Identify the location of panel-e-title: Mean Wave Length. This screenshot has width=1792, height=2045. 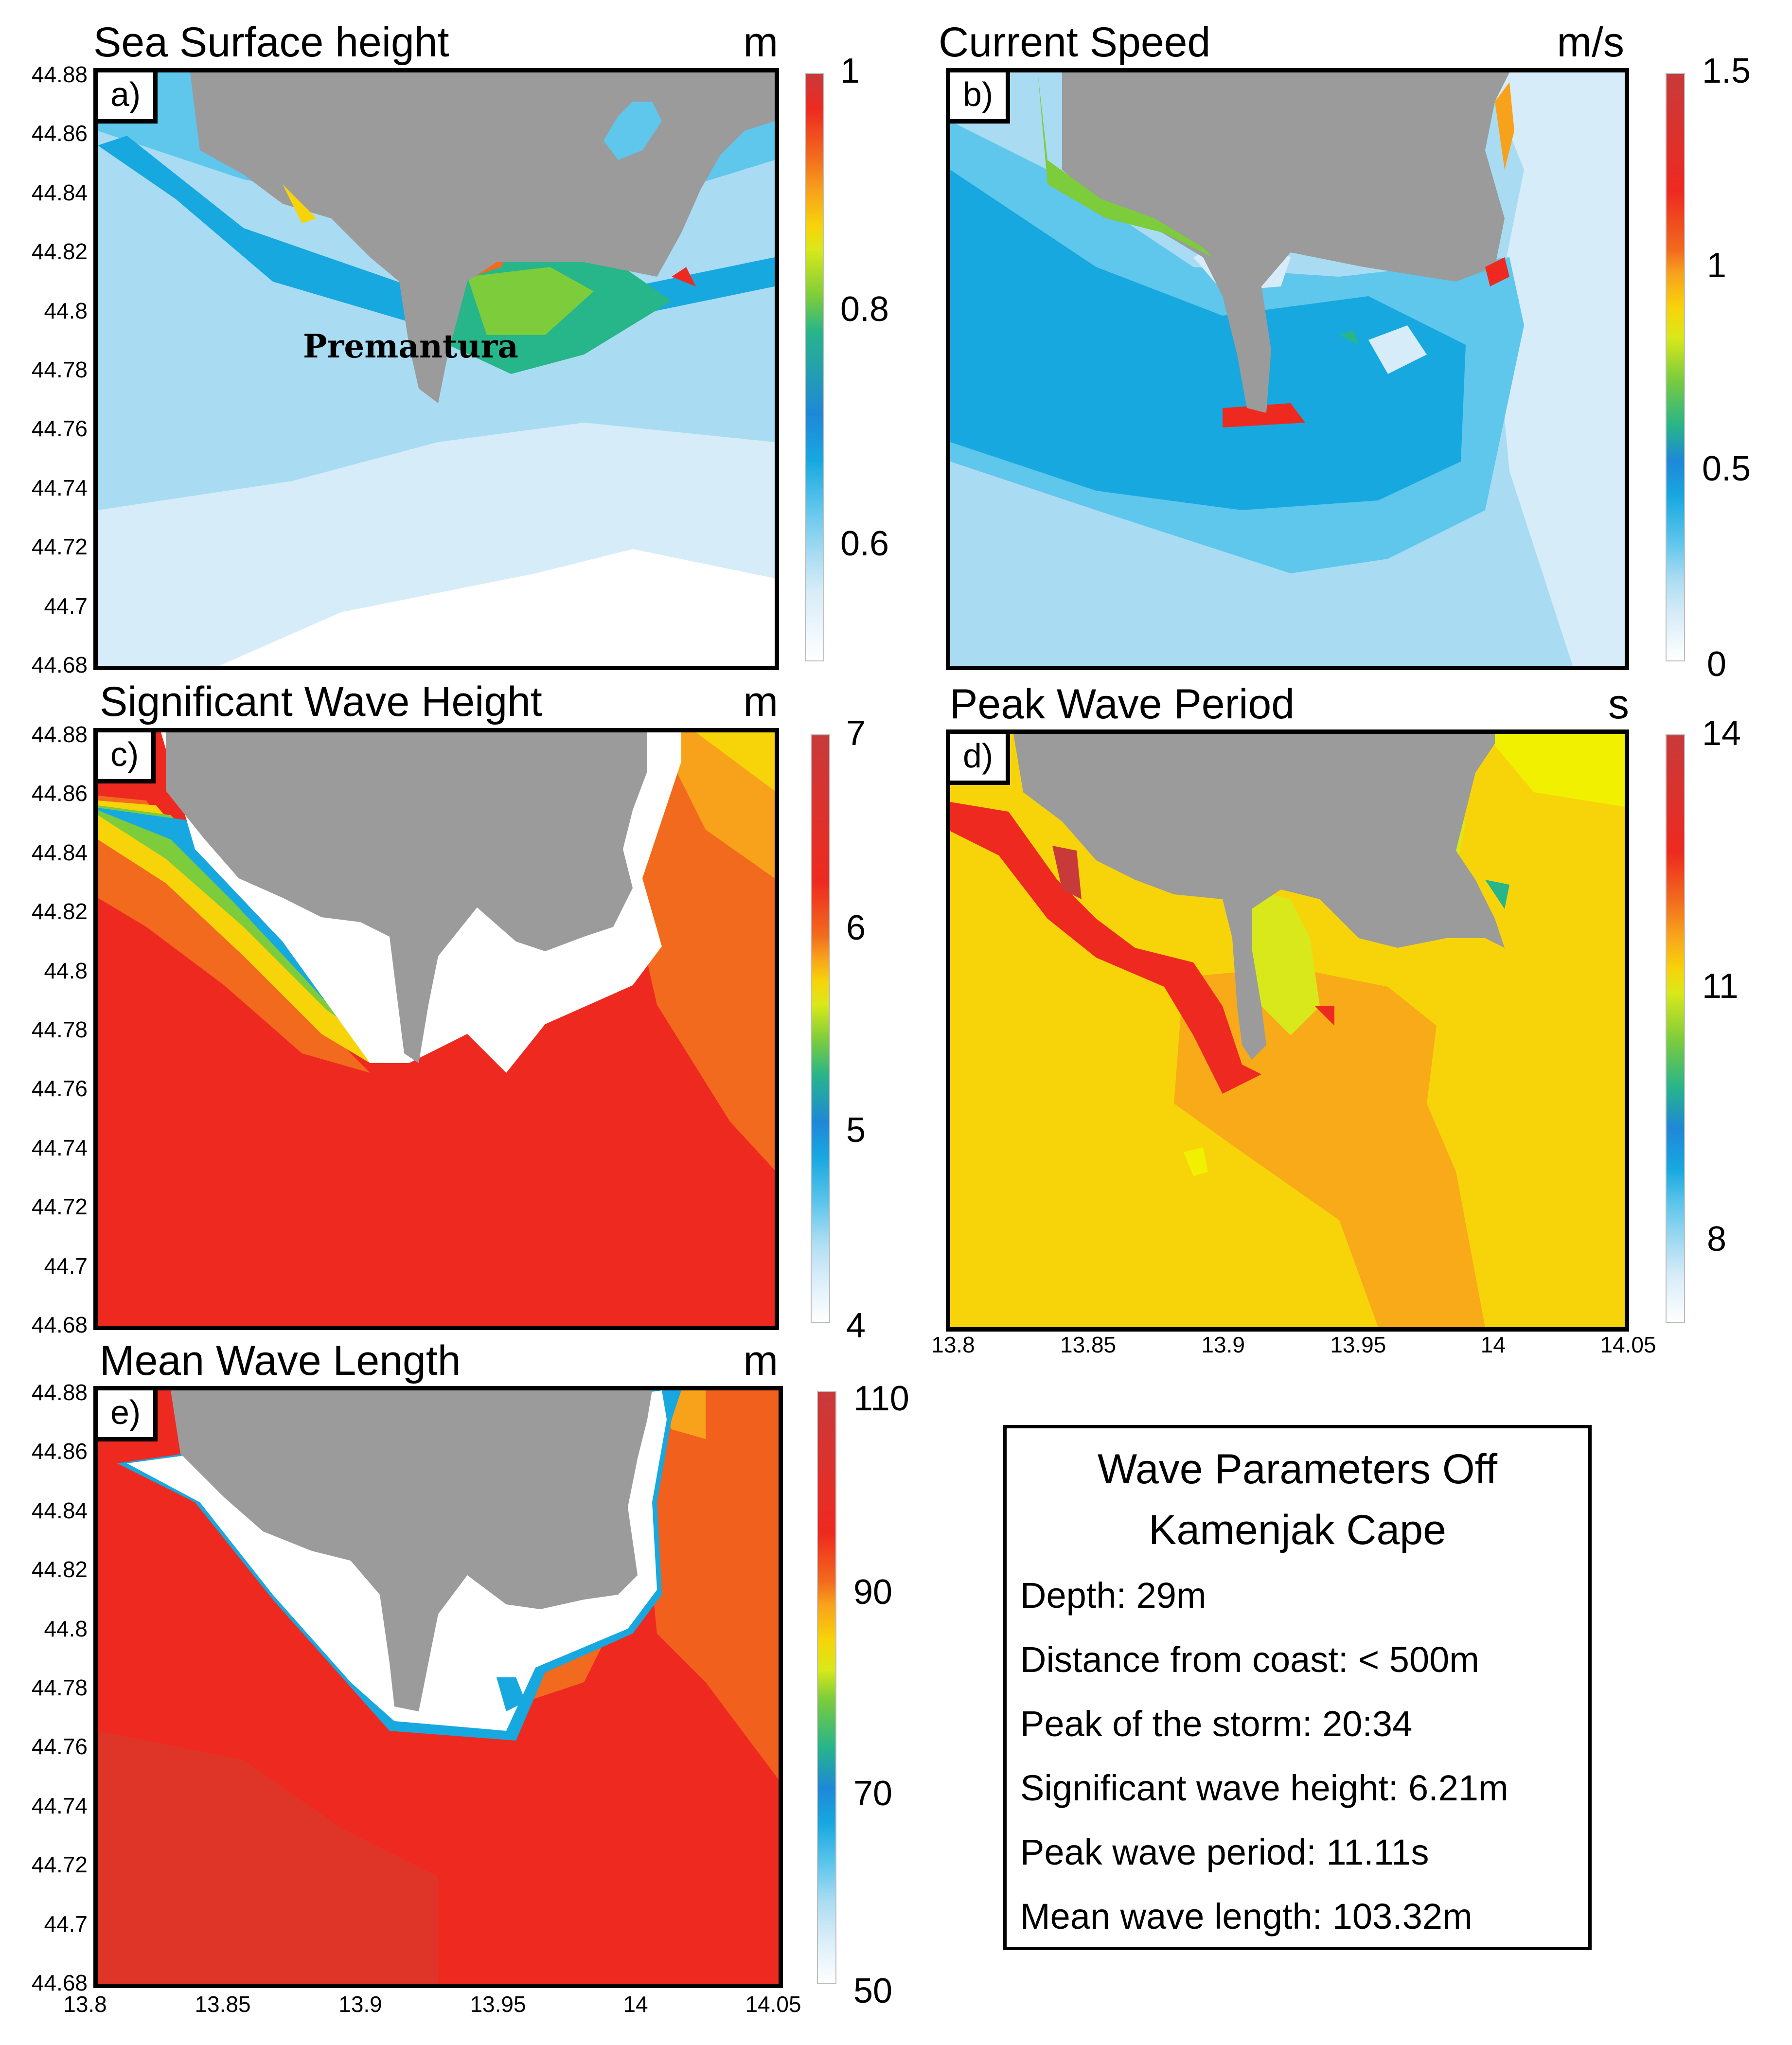
(280, 1360).